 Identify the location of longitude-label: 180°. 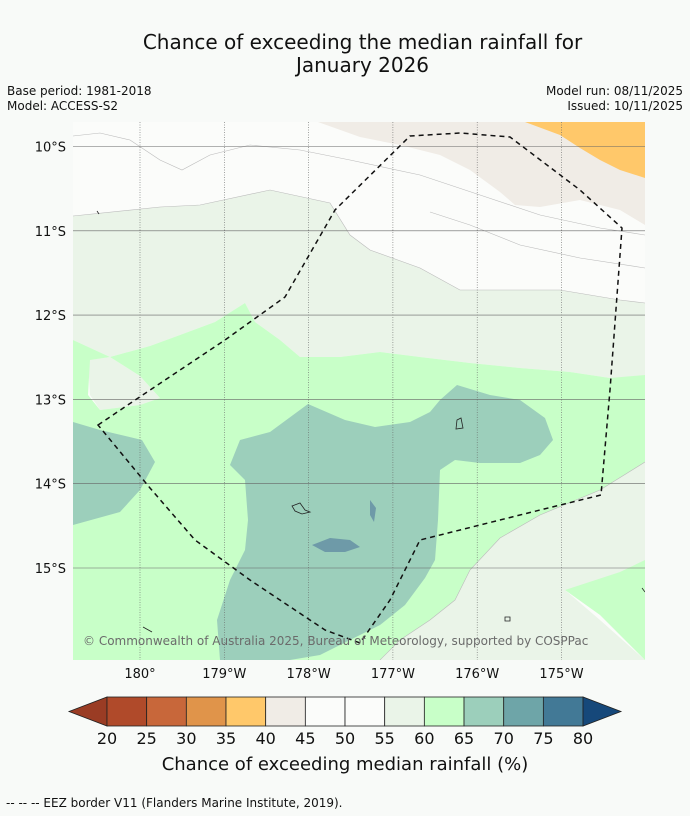
(139, 674).